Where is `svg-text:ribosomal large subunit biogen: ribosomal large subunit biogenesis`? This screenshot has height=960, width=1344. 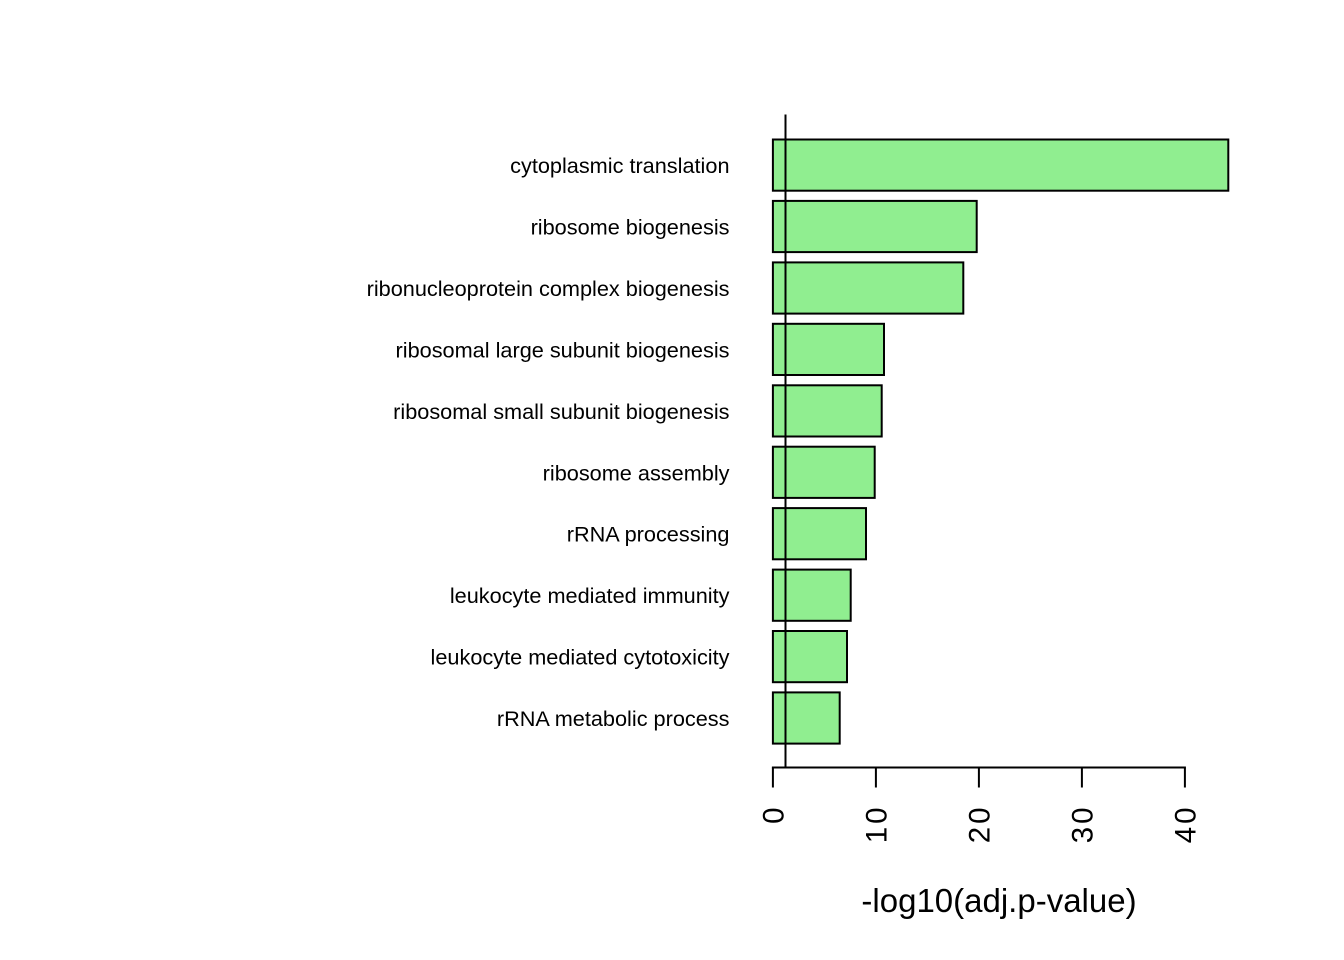
svg-text:ribosomal large subunit biogen: ribosomal large subunit biogenesis is located at coordinates (563, 349).